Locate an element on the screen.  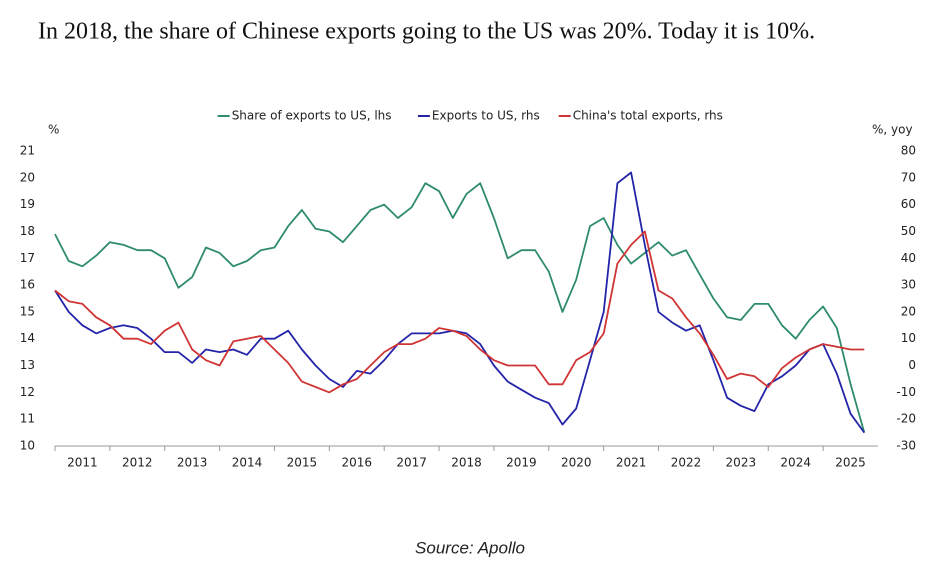
legend-label: Exports to US, rhs is located at coordinates (486, 116).